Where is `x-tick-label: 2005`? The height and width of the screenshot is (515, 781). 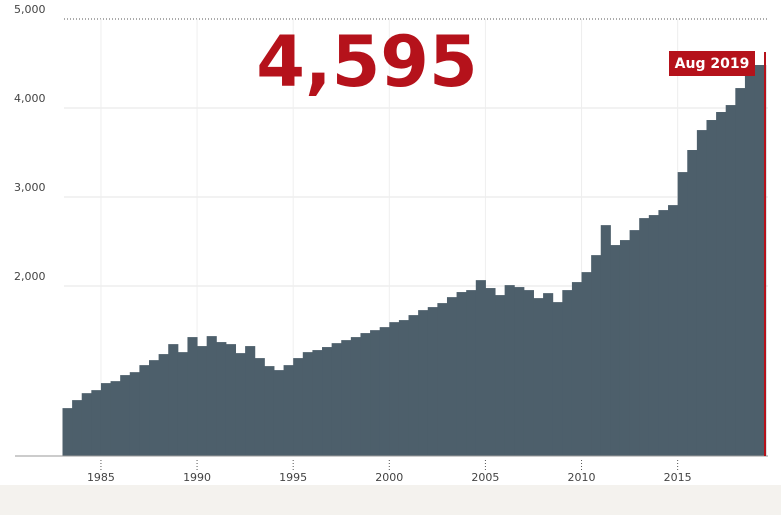 x-tick-label: 2005 is located at coordinates (485, 477).